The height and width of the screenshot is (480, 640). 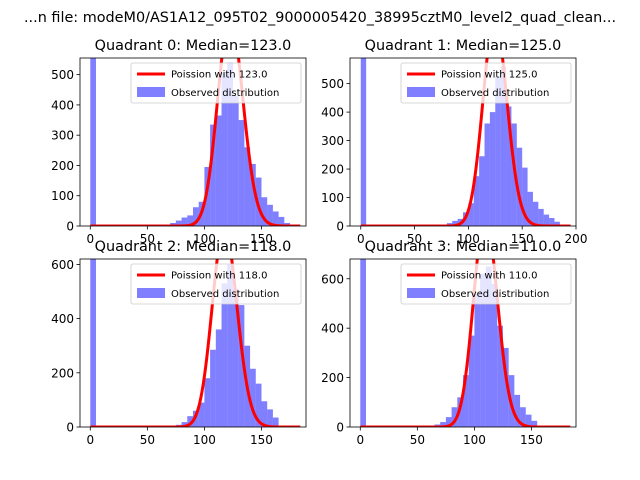 I want to click on y-tick-label: 300, so click(x=62, y=136).